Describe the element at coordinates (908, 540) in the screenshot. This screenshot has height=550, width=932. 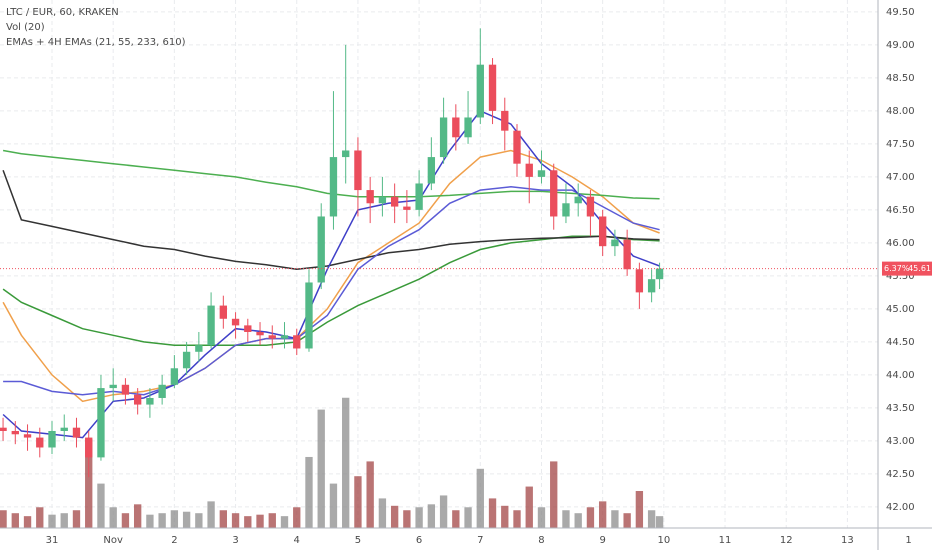
I see `x-tick-label: 1` at that location.